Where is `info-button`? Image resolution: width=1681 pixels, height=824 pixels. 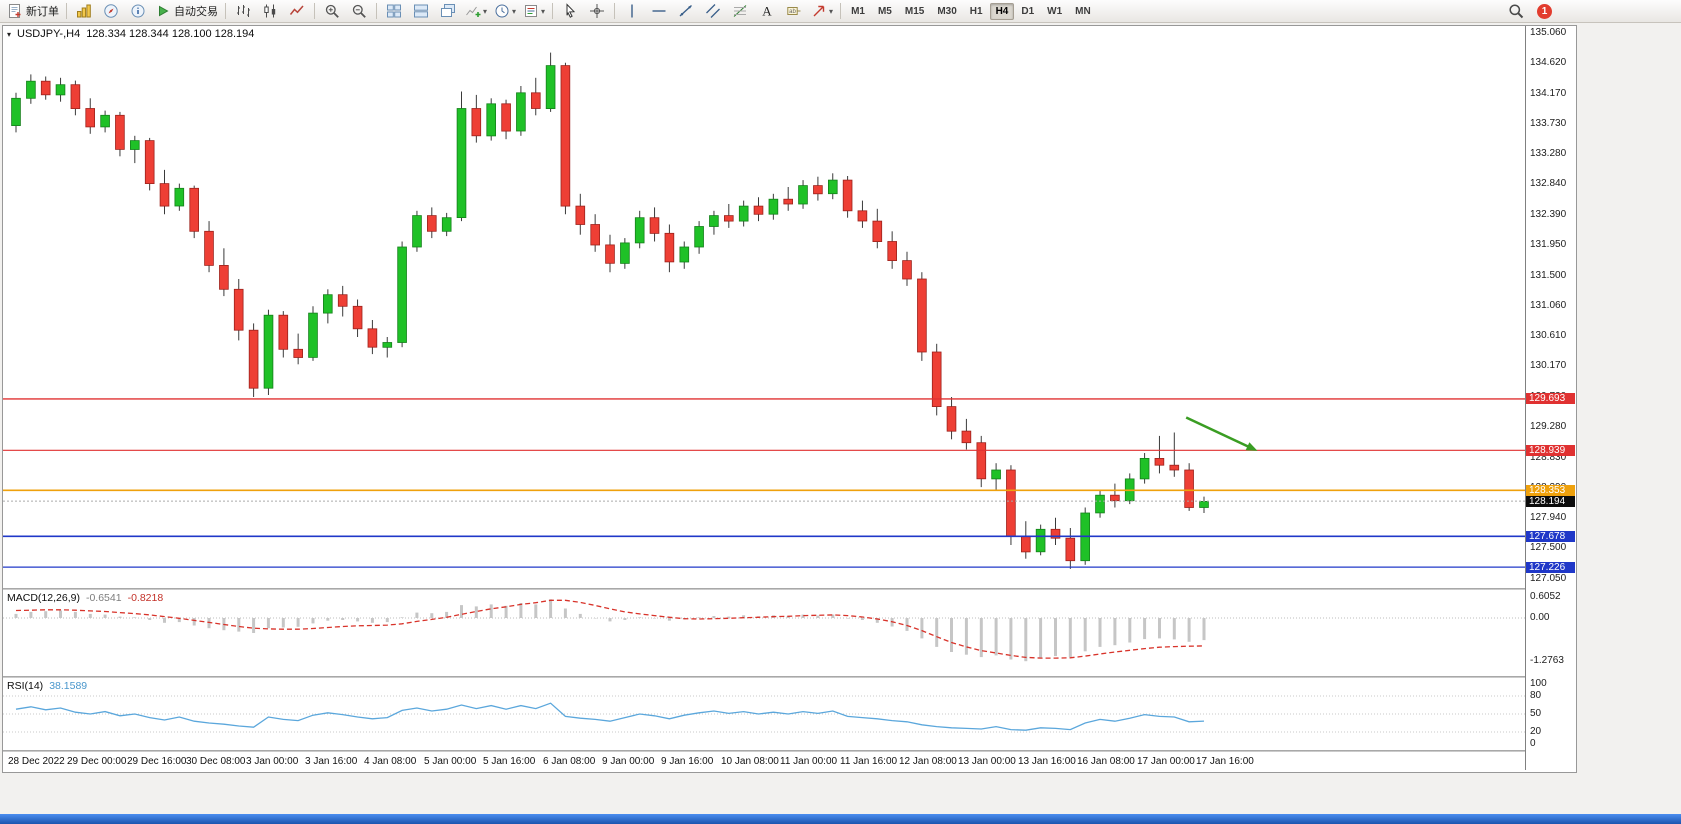
info-button is located at coordinates (138, 11).